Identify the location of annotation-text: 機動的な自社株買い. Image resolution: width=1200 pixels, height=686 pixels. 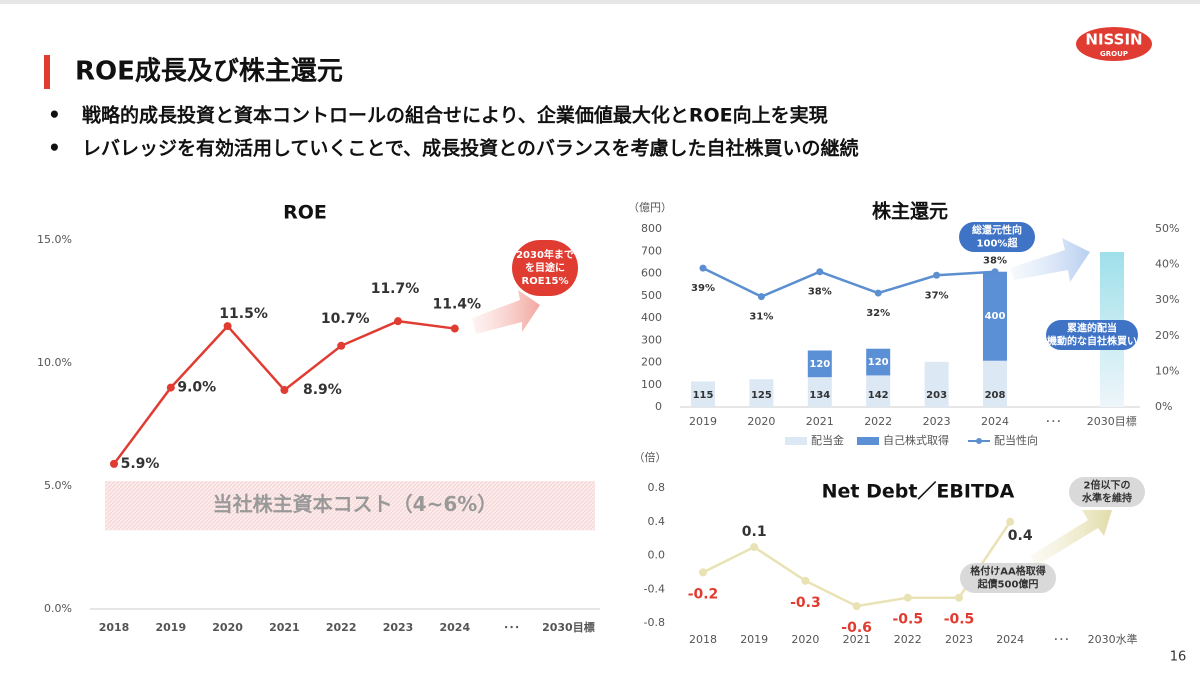
(1092, 341).